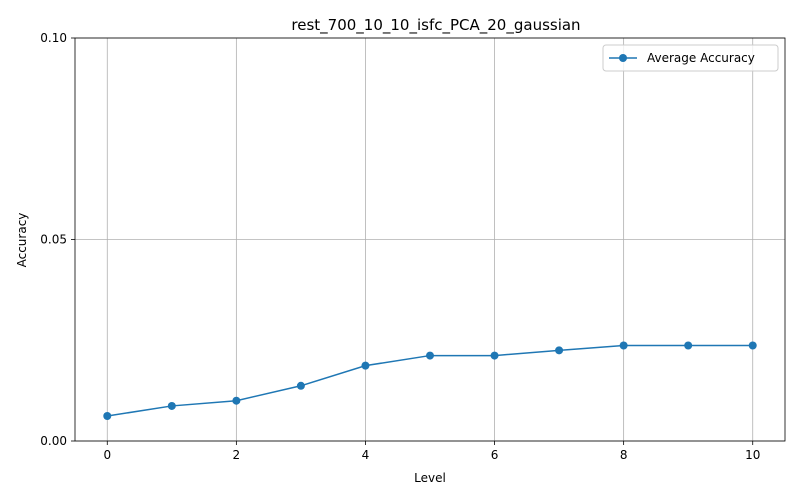  What do you see at coordinates (237, 455) in the screenshot?
I see `x-tick-label: 2` at bounding box center [237, 455].